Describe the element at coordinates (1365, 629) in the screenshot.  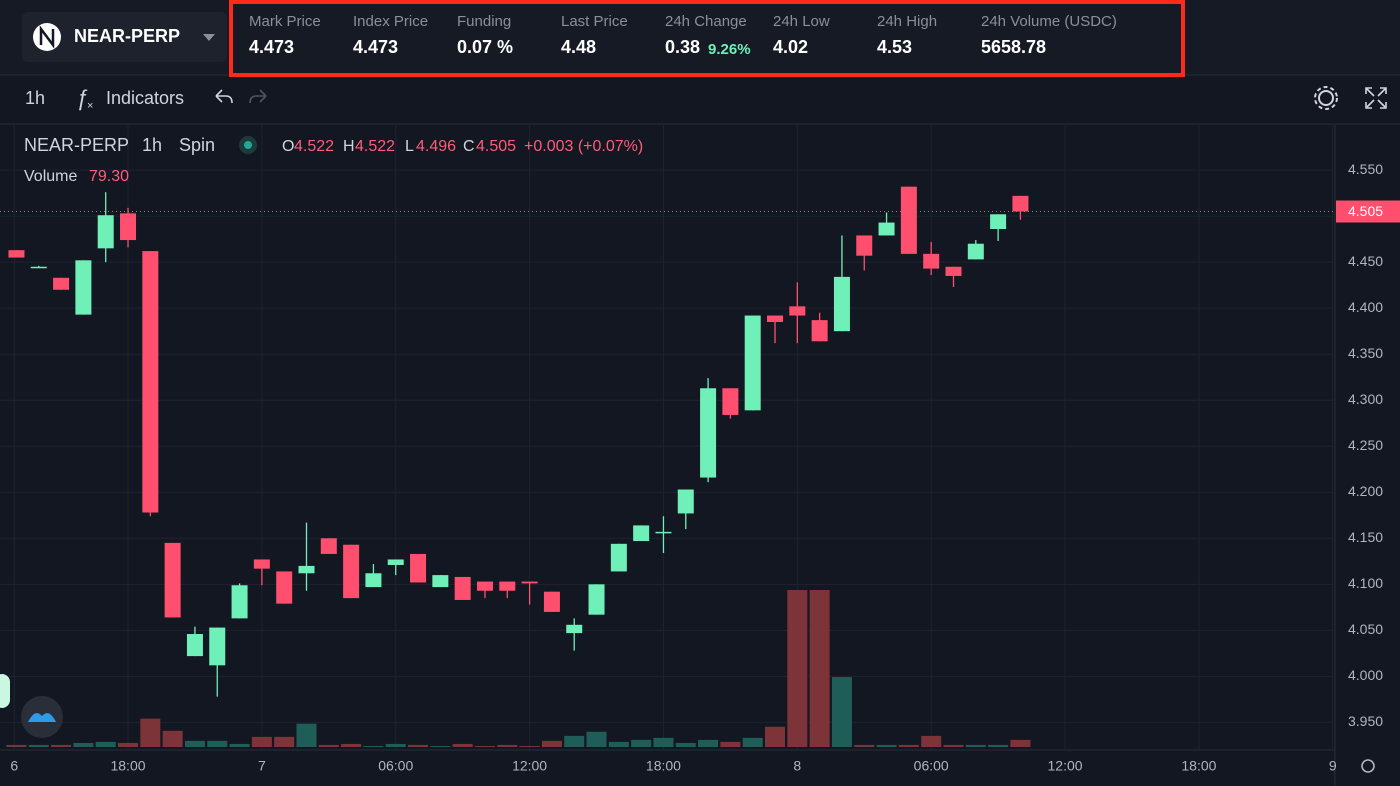
I see `y-tick-label: 4.050` at that location.